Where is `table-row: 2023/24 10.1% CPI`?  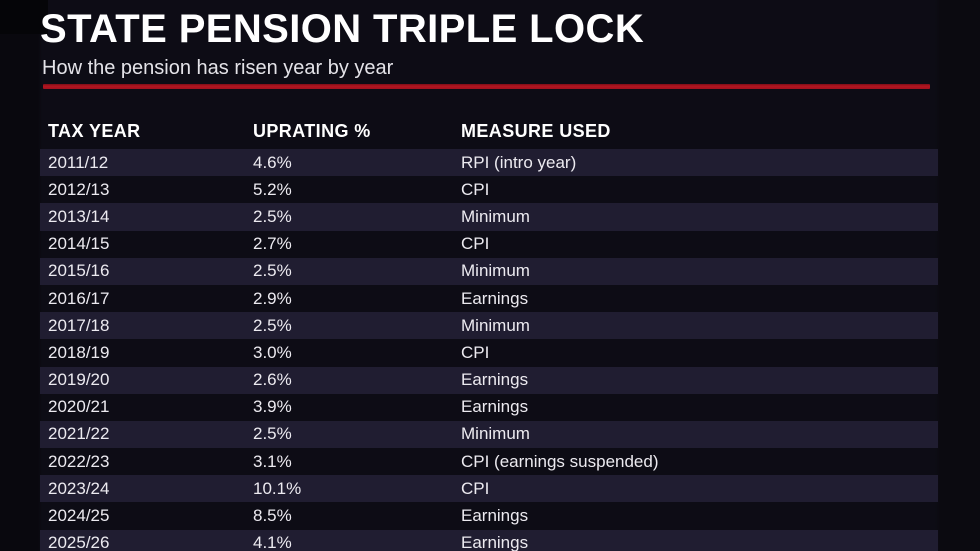 table-row: 2023/24 10.1% CPI is located at coordinates (489, 489).